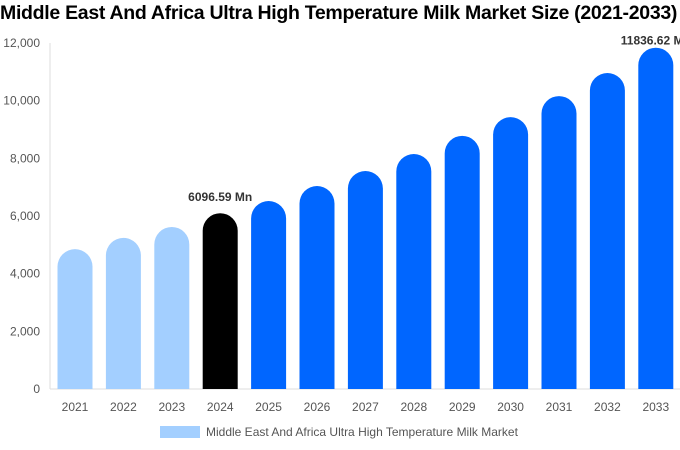  Describe the element at coordinates (21, 43) in the screenshot. I see `y-tick-label: 12,000` at that location.